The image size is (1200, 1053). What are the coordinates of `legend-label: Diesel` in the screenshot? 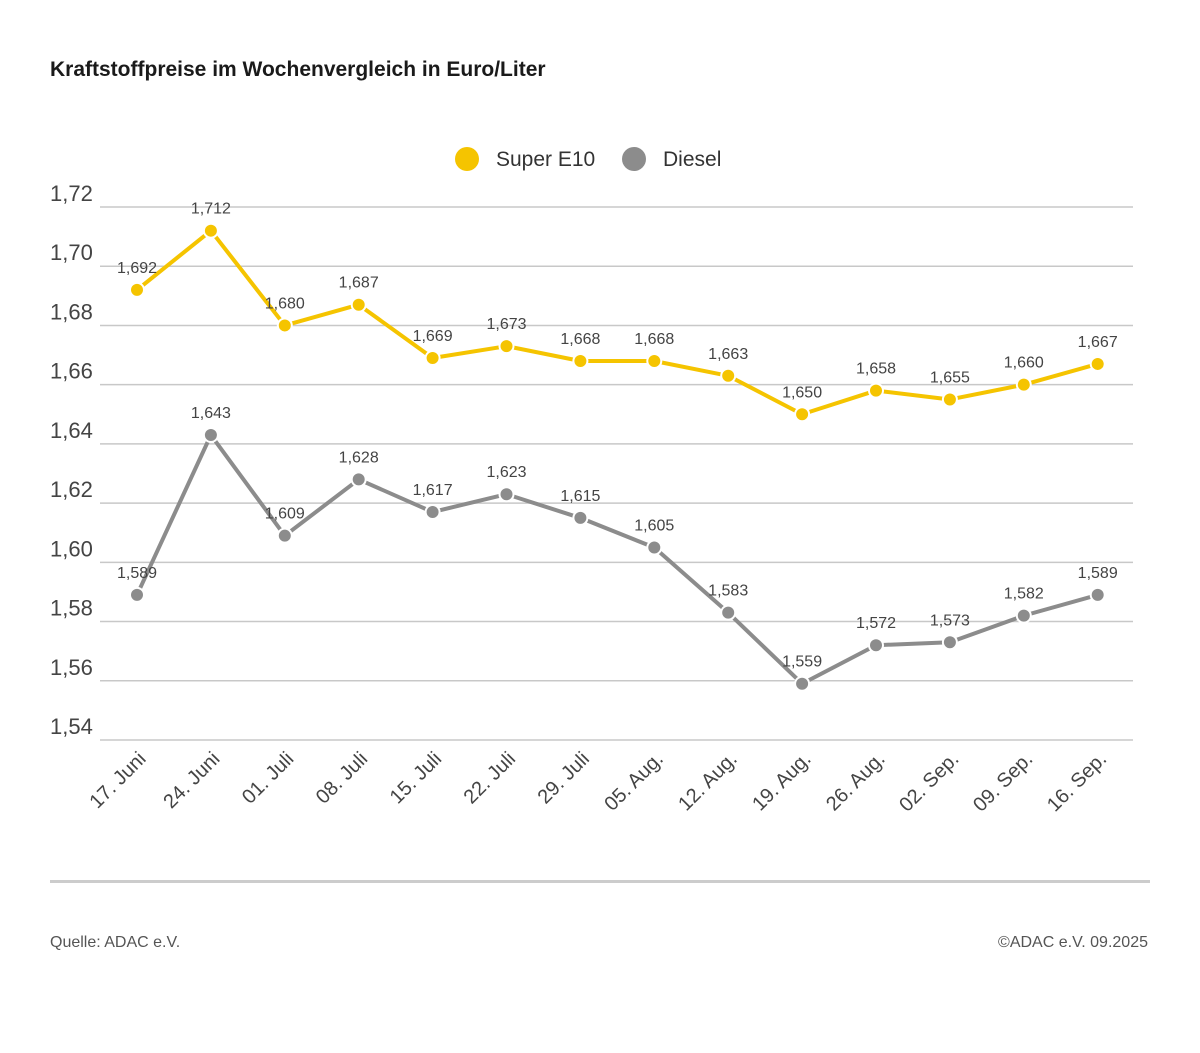 It's located at (692, 159).